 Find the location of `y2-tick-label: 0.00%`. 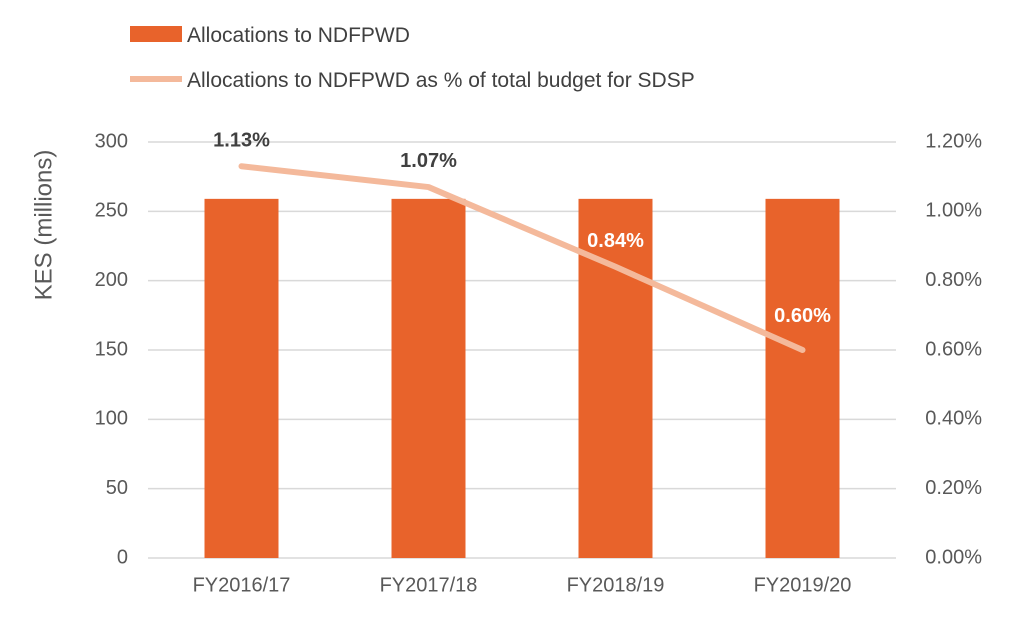

y2-tick-label: 0.00% is located at coordinates (953, 557).